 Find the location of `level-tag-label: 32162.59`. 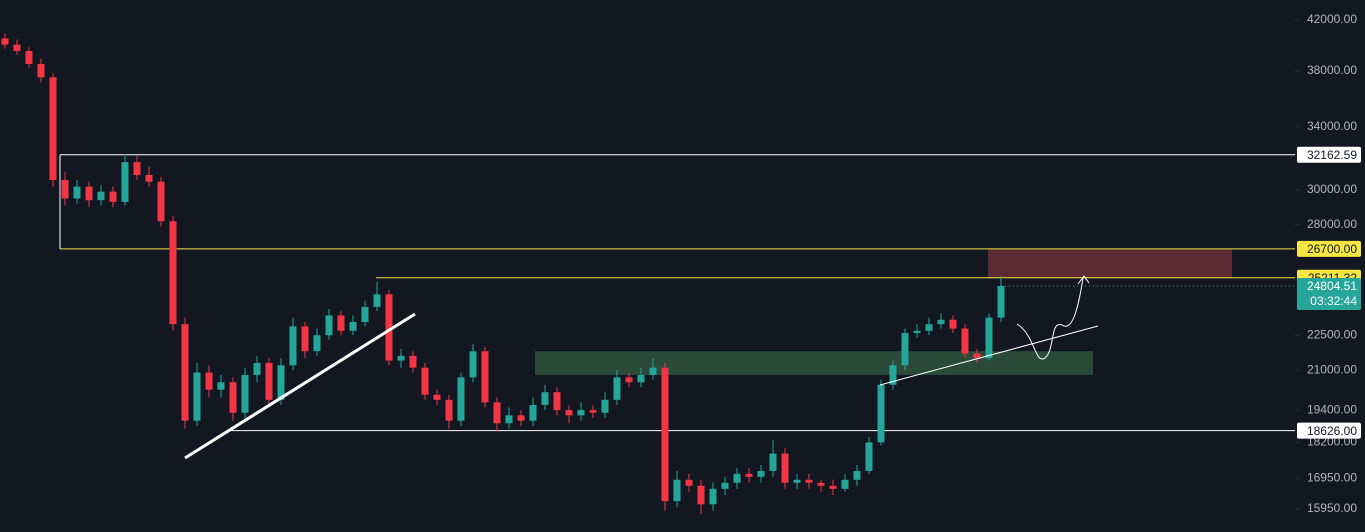

level-tag-label: 32162.59 is located at coordinates (1332, 155).